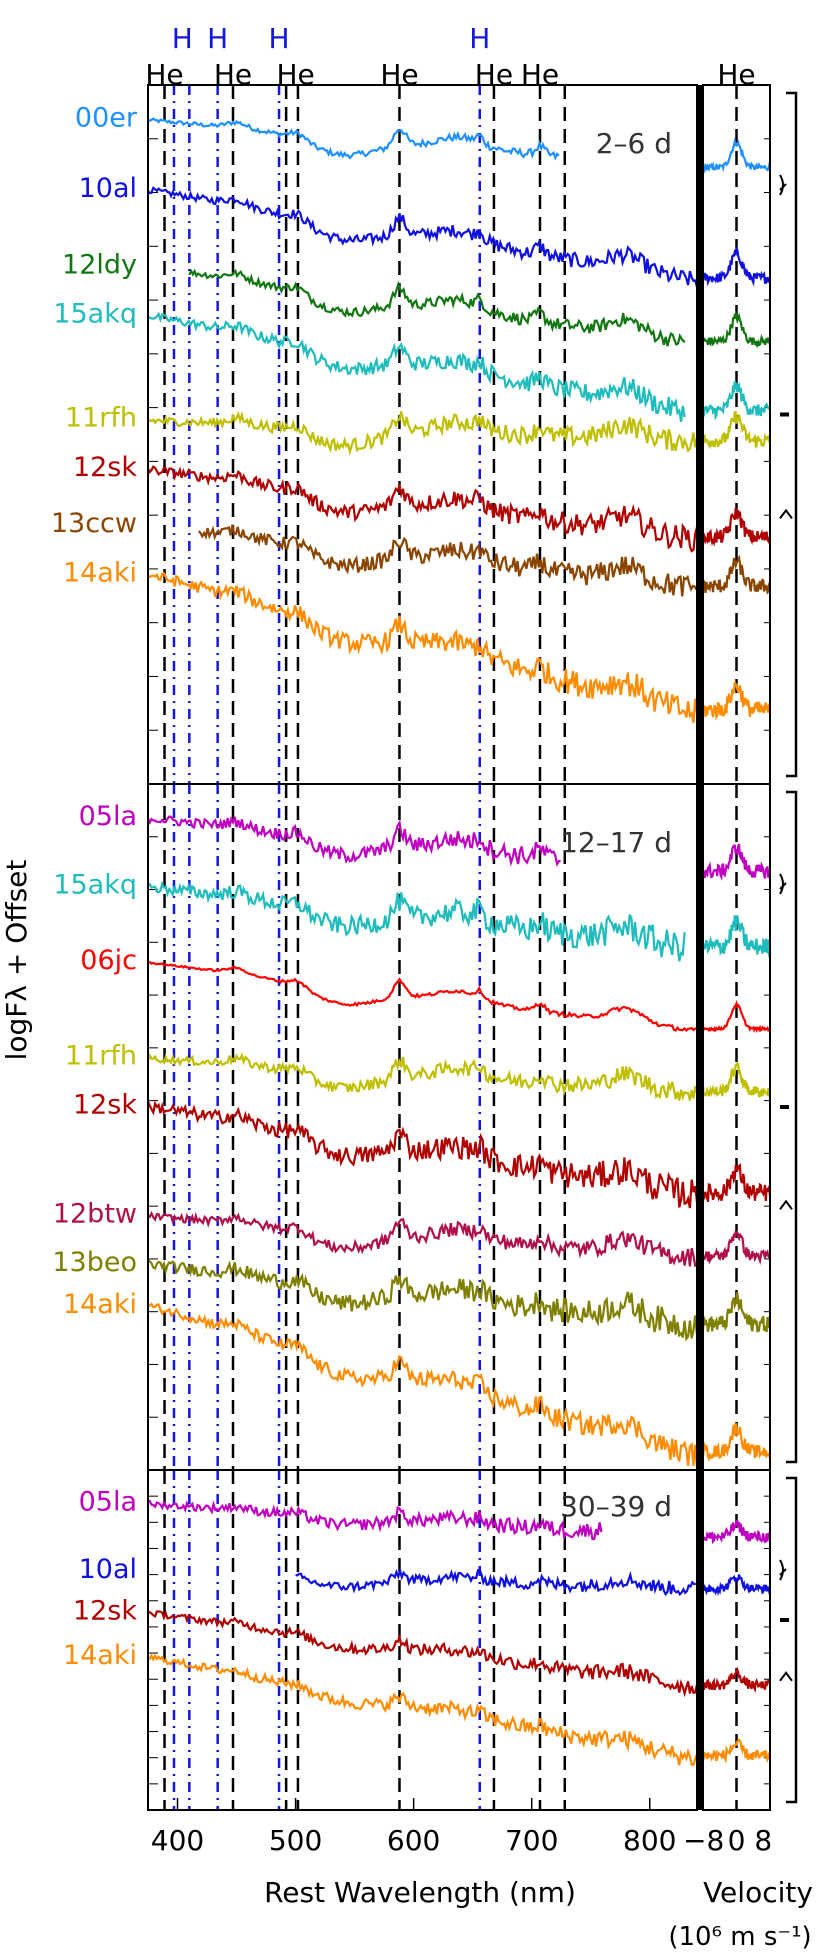 Image resolution: width=832 pixels, height=1960 pixels. Describe the element at coordinates (703, 1840) in the screenshot. I see `velocity-tick-label: −8` at that location.